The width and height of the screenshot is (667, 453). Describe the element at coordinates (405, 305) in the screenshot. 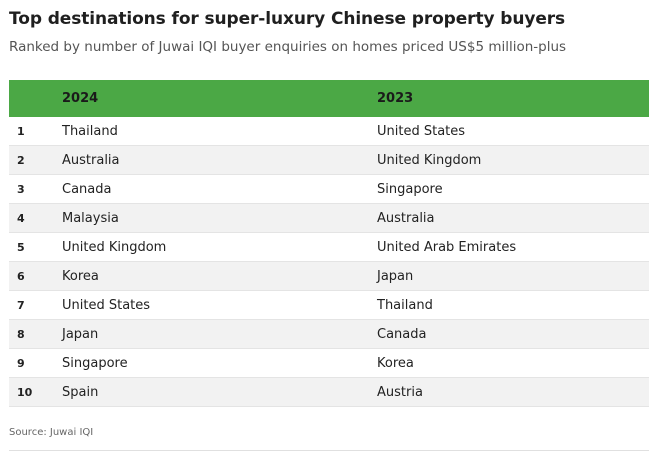

I see `cell-2023: Thailand` at that location.